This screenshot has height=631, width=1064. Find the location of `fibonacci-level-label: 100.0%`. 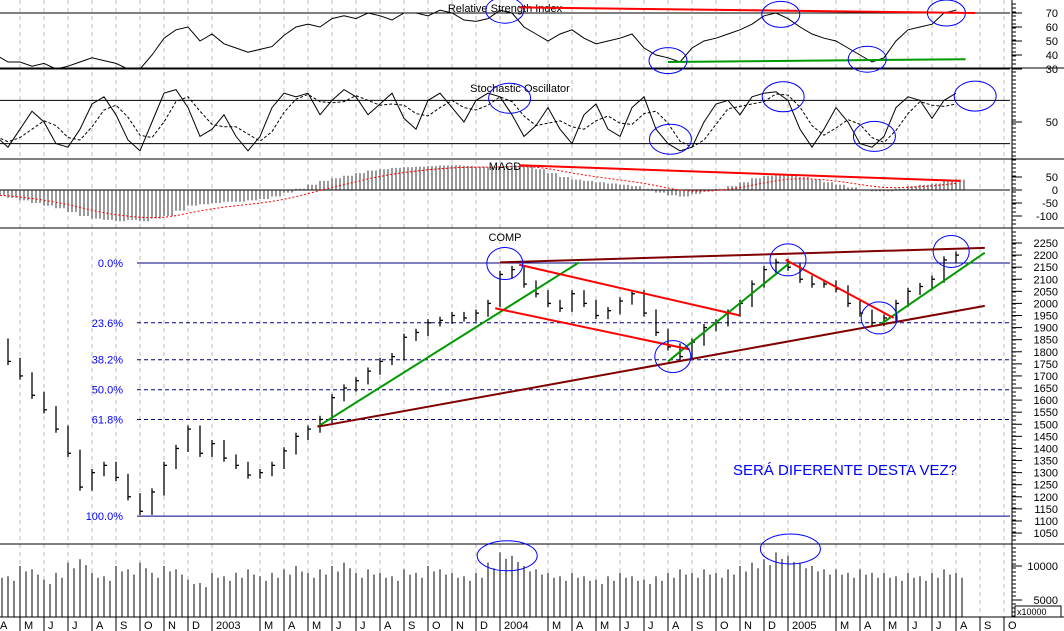

fibonacci-level-label: 100.0% is located at coordinates (105, 517).